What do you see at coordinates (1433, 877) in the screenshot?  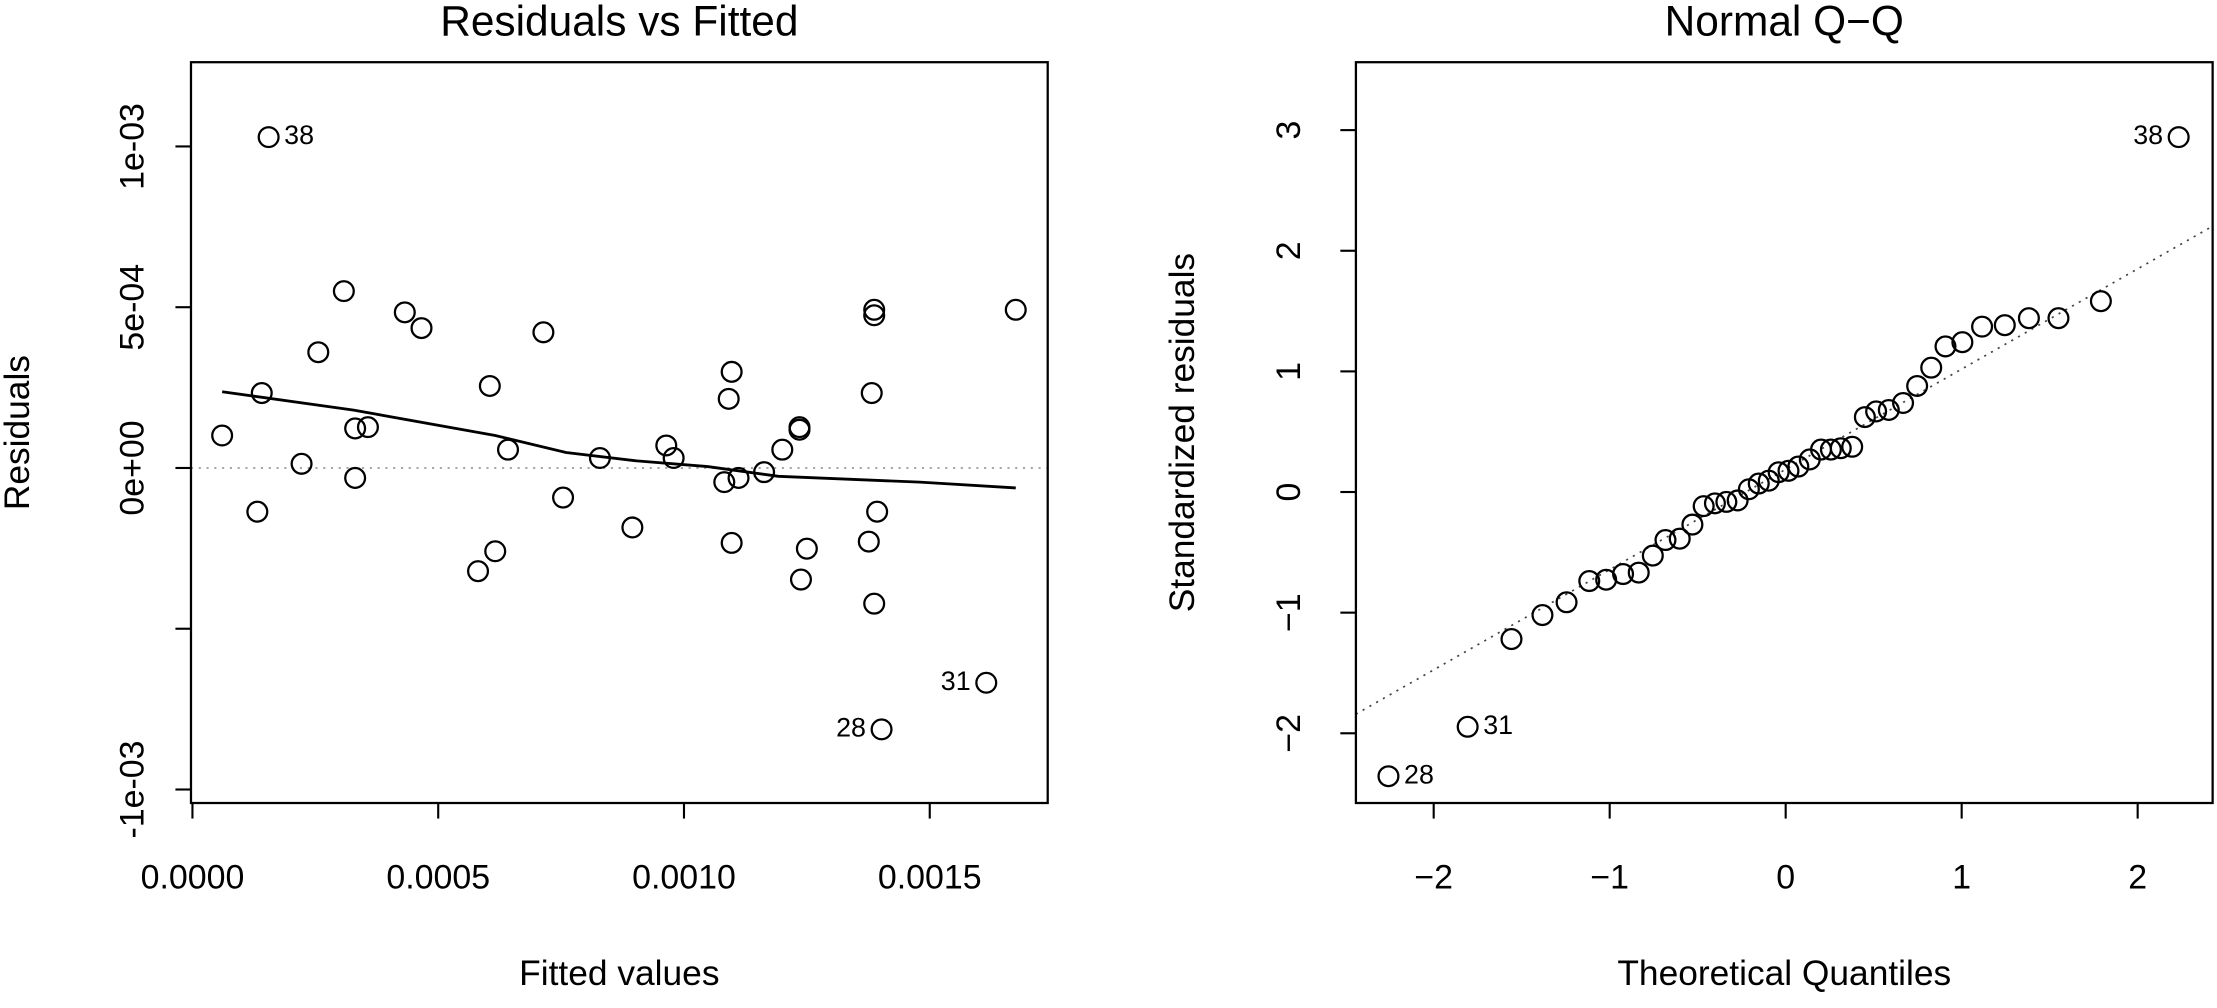 I see `x-tick-label: −2` at bounding box center [1433, 877].